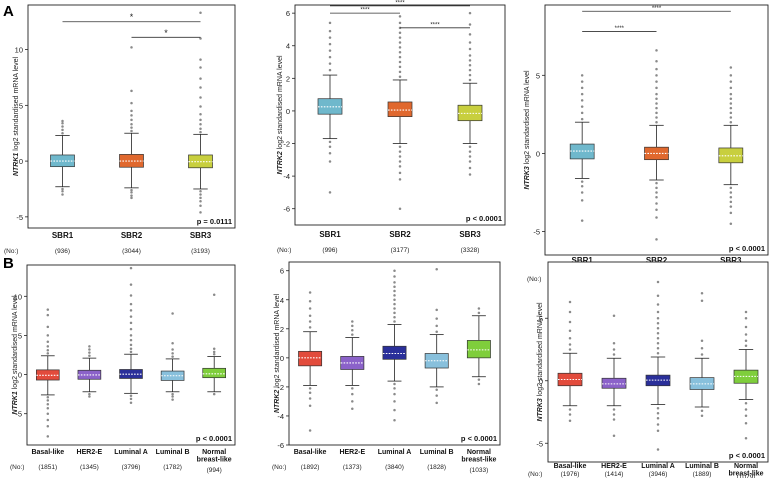 This screenshot has width=780, height=478. I want to click on sample-count-label: (1033), so click(479, 470).